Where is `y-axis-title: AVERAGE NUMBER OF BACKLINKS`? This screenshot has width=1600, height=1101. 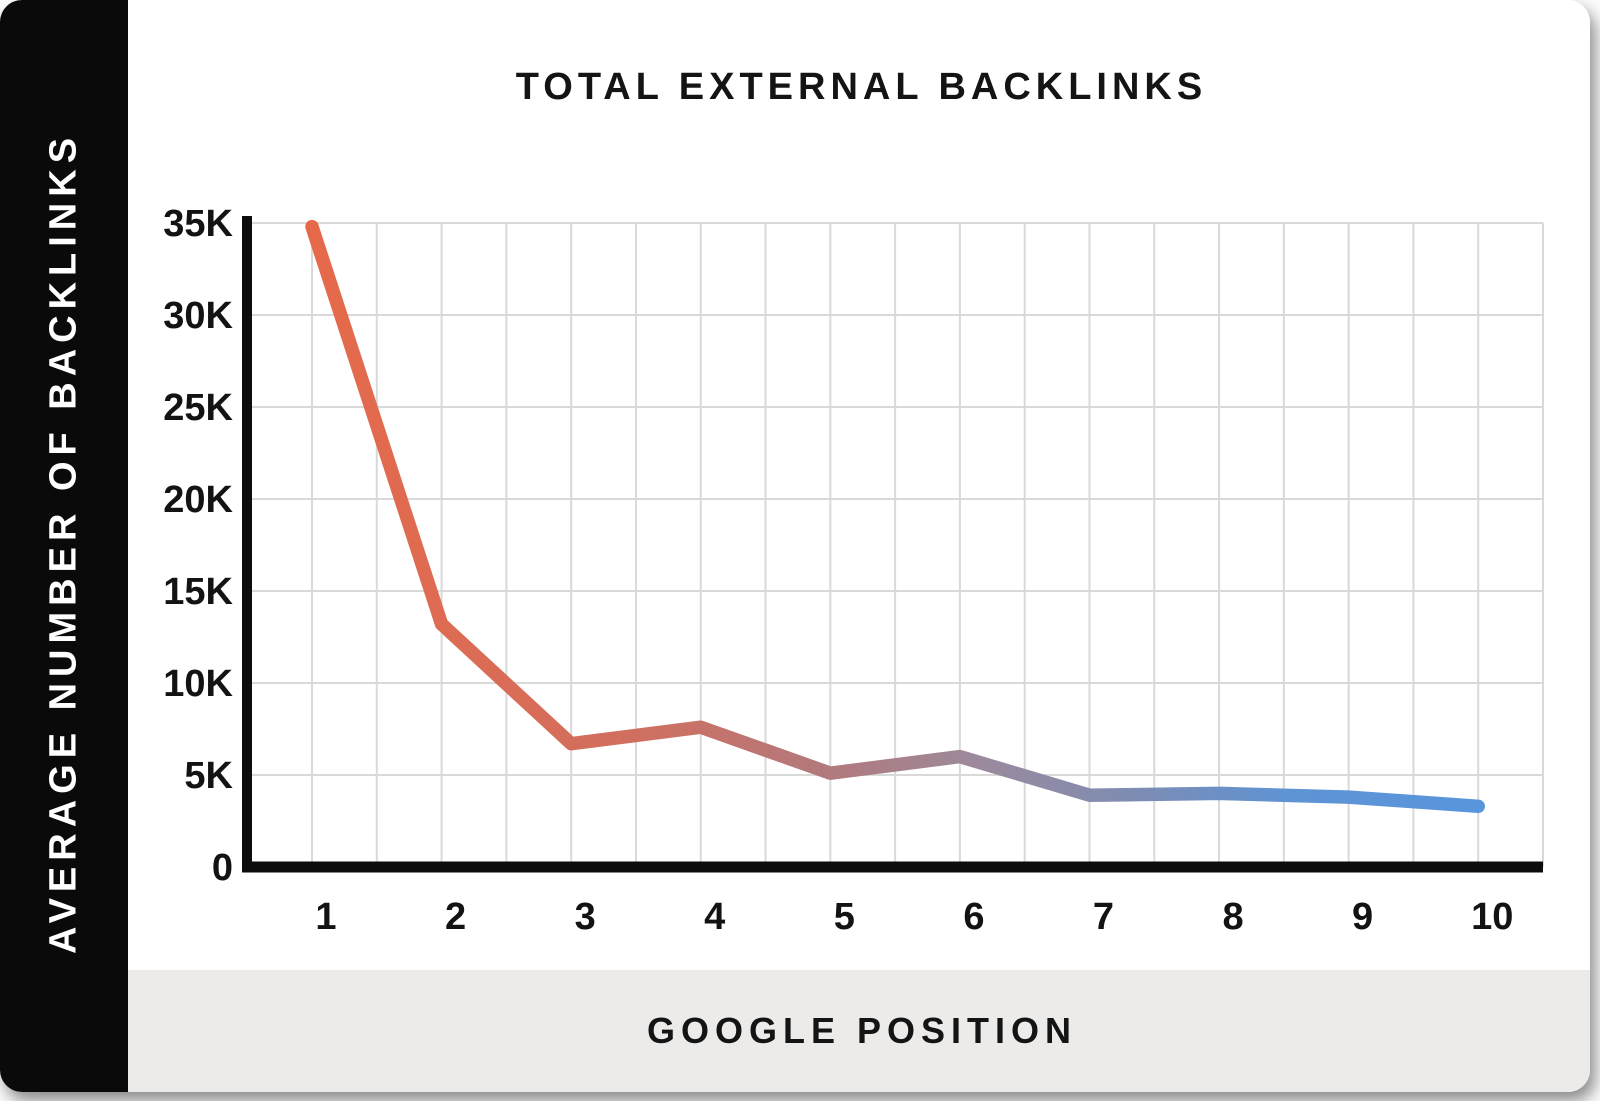
y-axis-title: AVERAGE NUMBER OF BACKLINKS is located at coordinates (63, 543).